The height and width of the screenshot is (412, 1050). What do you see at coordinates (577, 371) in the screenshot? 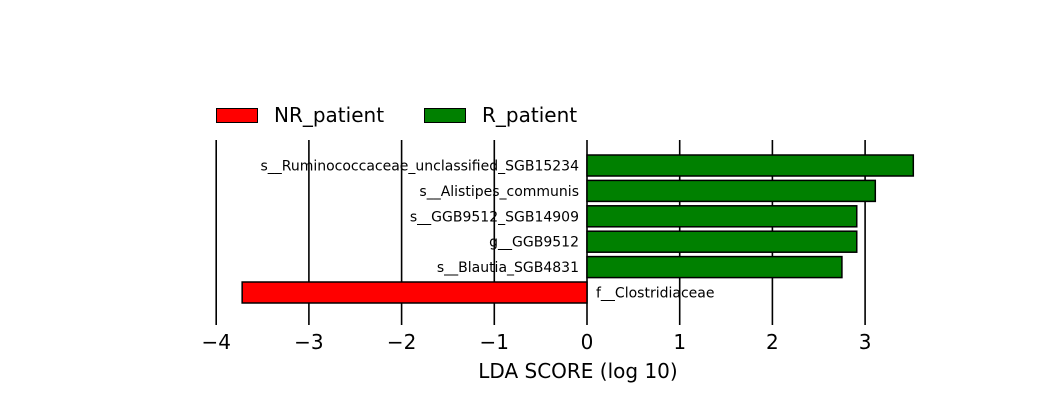
I see `x-axis-label: LDA SCORE (log 10)` at bounding box center [577, 371].